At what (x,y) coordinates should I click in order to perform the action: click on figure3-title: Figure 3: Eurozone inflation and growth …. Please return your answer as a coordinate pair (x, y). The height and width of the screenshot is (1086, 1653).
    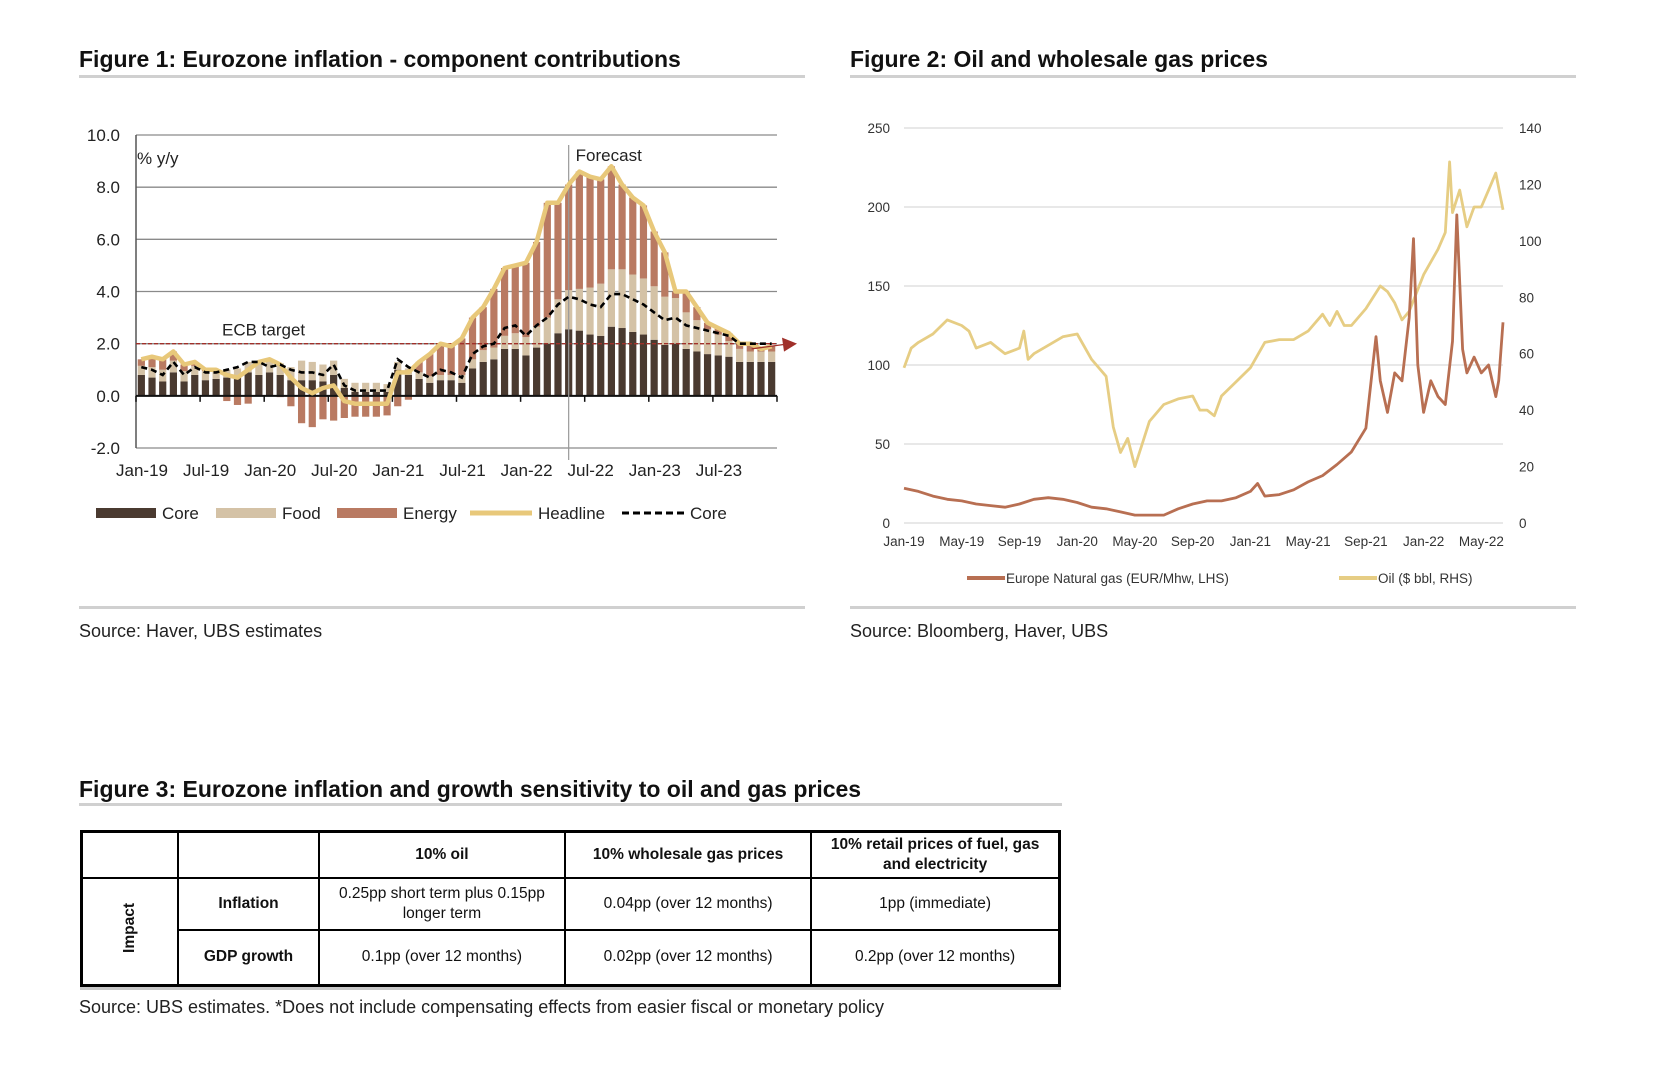
    Looking at the image, I should click on (470, 789).